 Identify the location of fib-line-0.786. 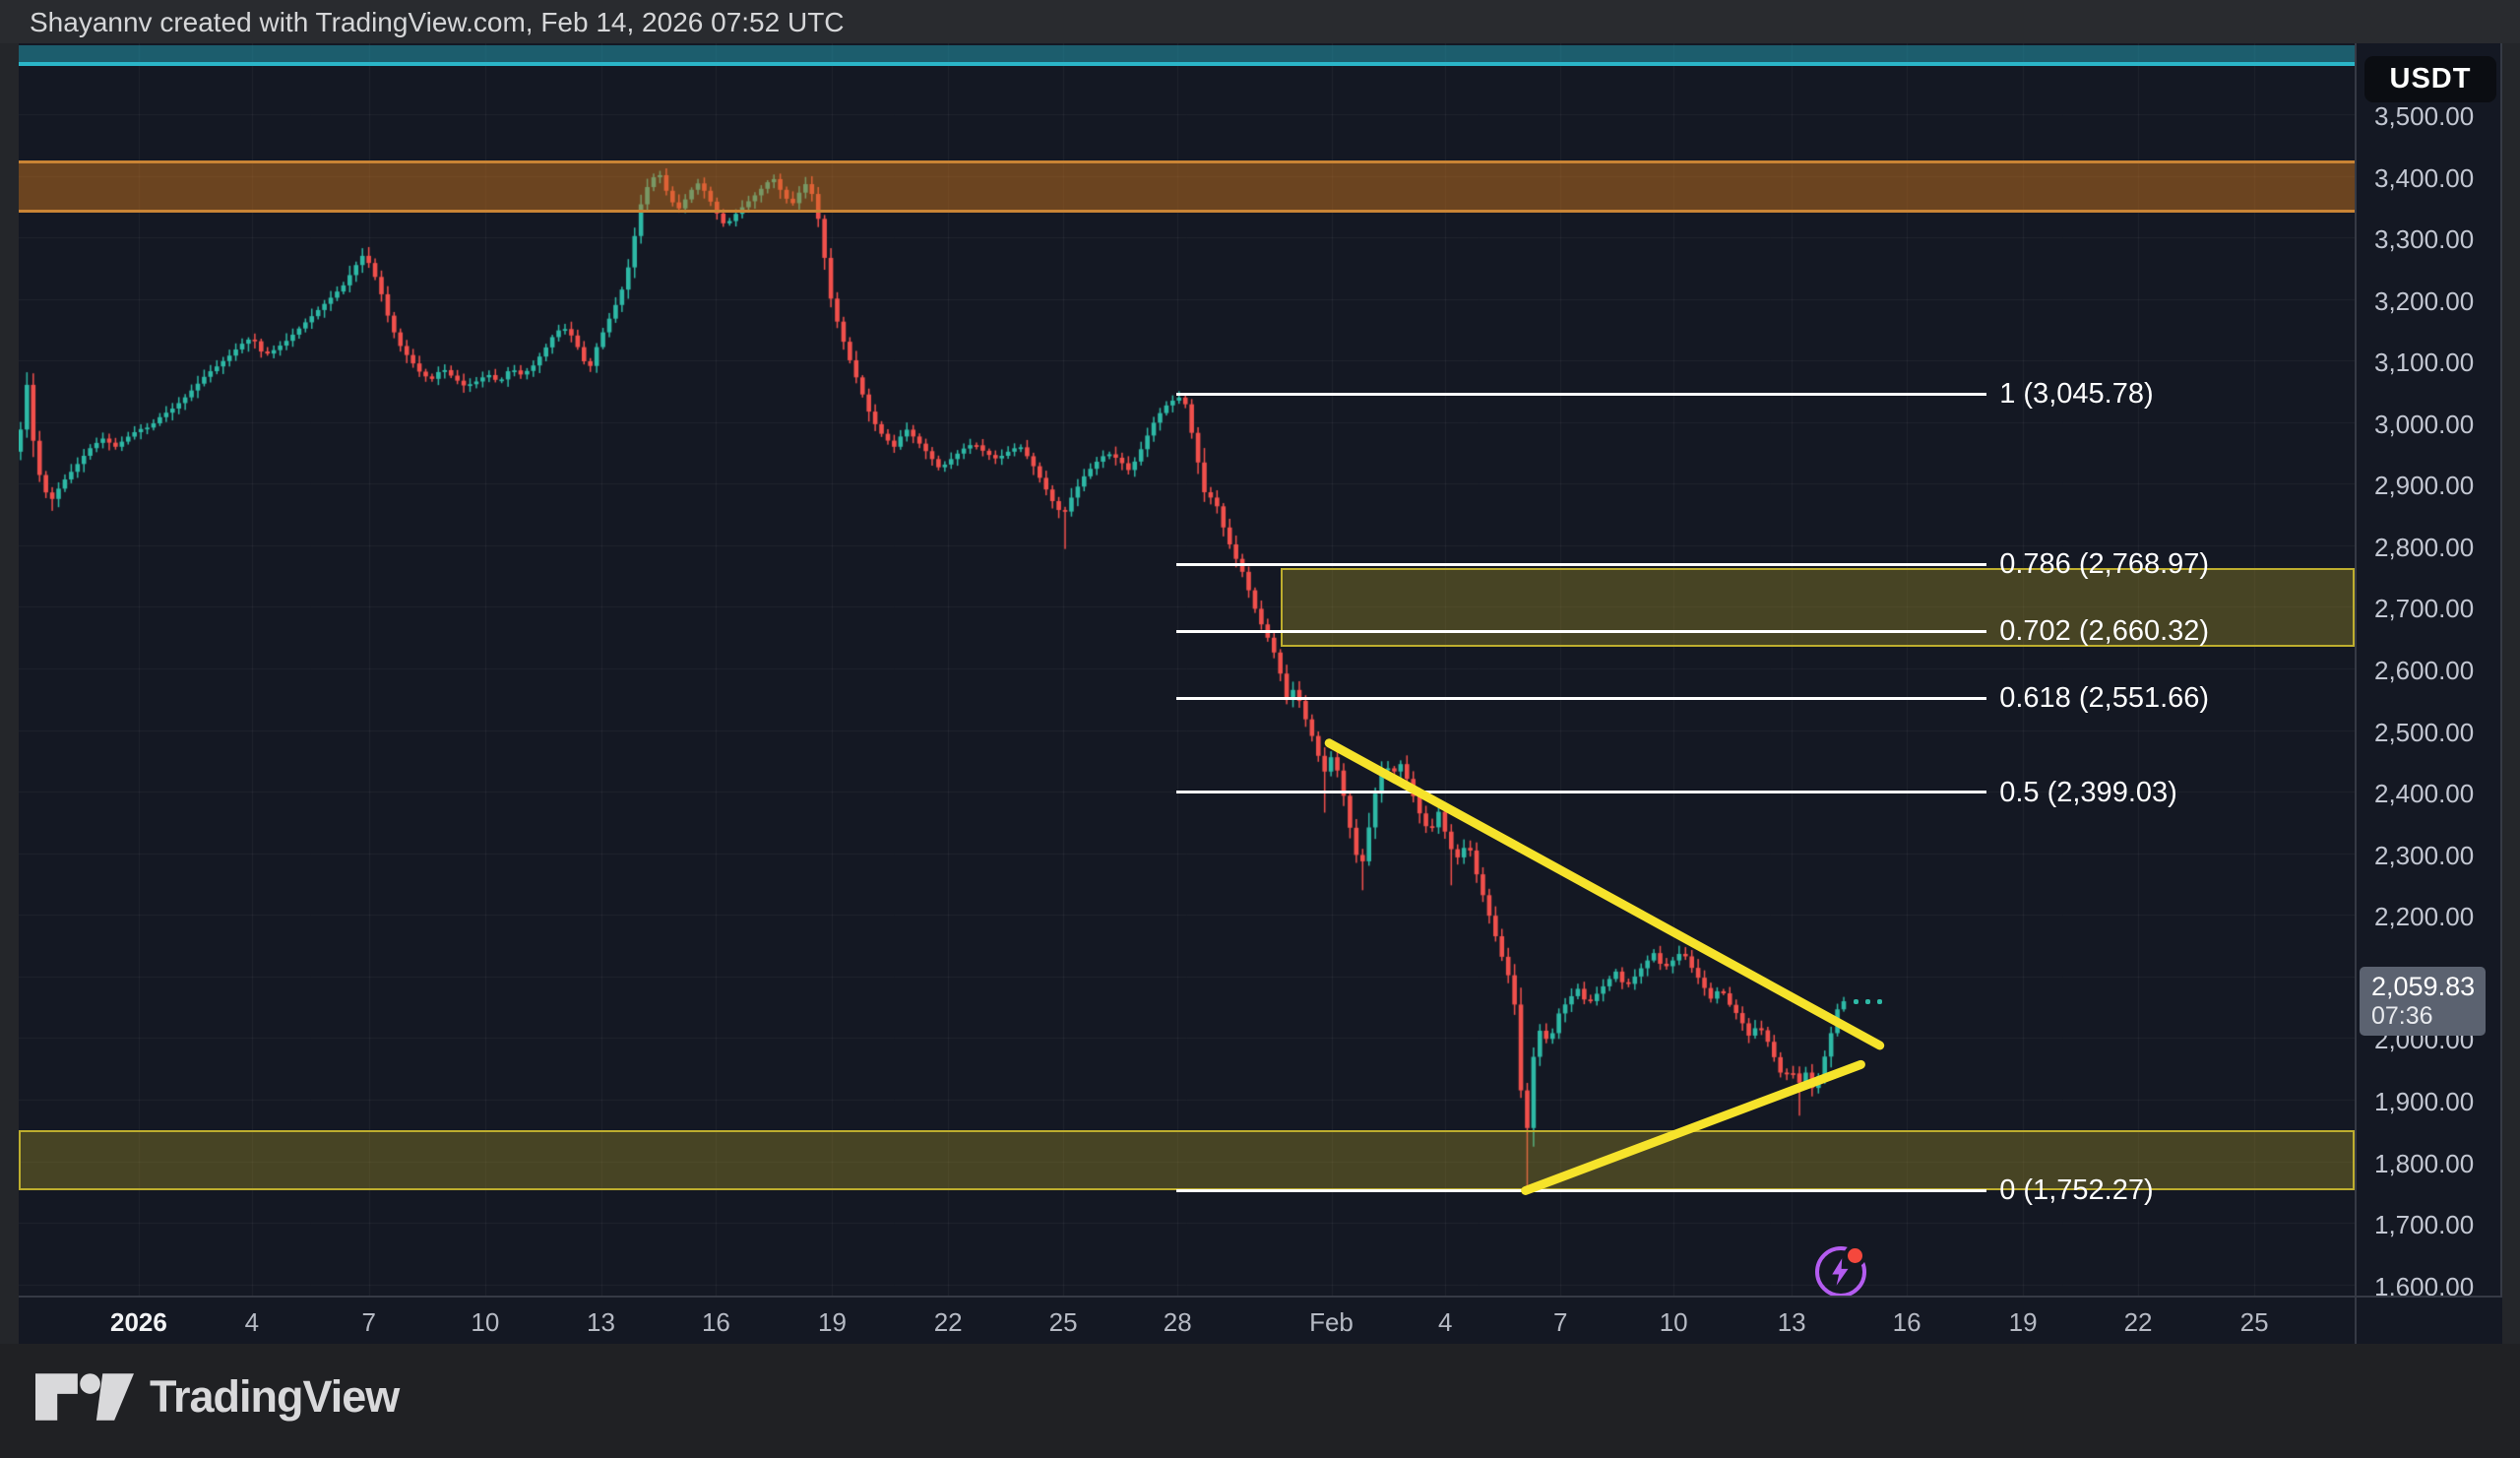
(1581, 564).